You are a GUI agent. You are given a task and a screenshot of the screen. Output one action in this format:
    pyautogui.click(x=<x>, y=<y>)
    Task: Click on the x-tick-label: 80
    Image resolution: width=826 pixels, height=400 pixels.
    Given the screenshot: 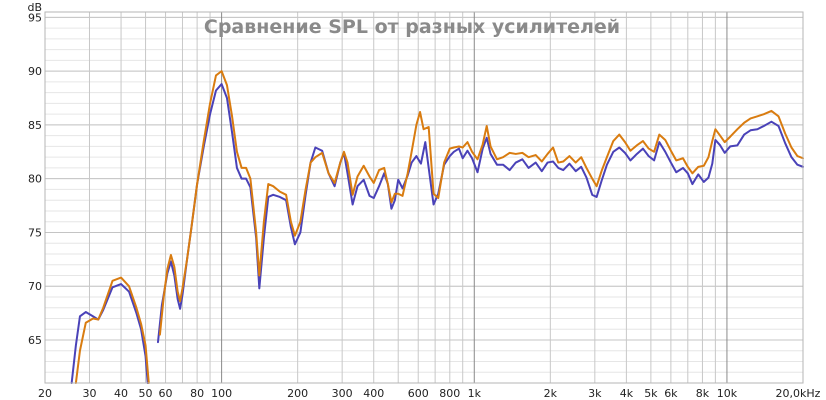 What is the action you would take?
    pyautogui.click(x=197, y=393)
    